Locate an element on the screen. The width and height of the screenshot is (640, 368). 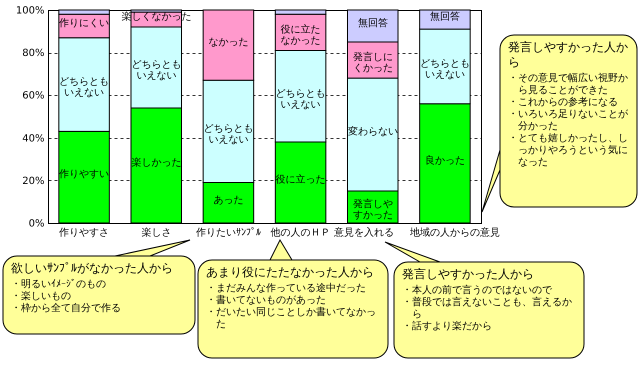
y-tick-label: 20% is located at coordinates (33, 181).